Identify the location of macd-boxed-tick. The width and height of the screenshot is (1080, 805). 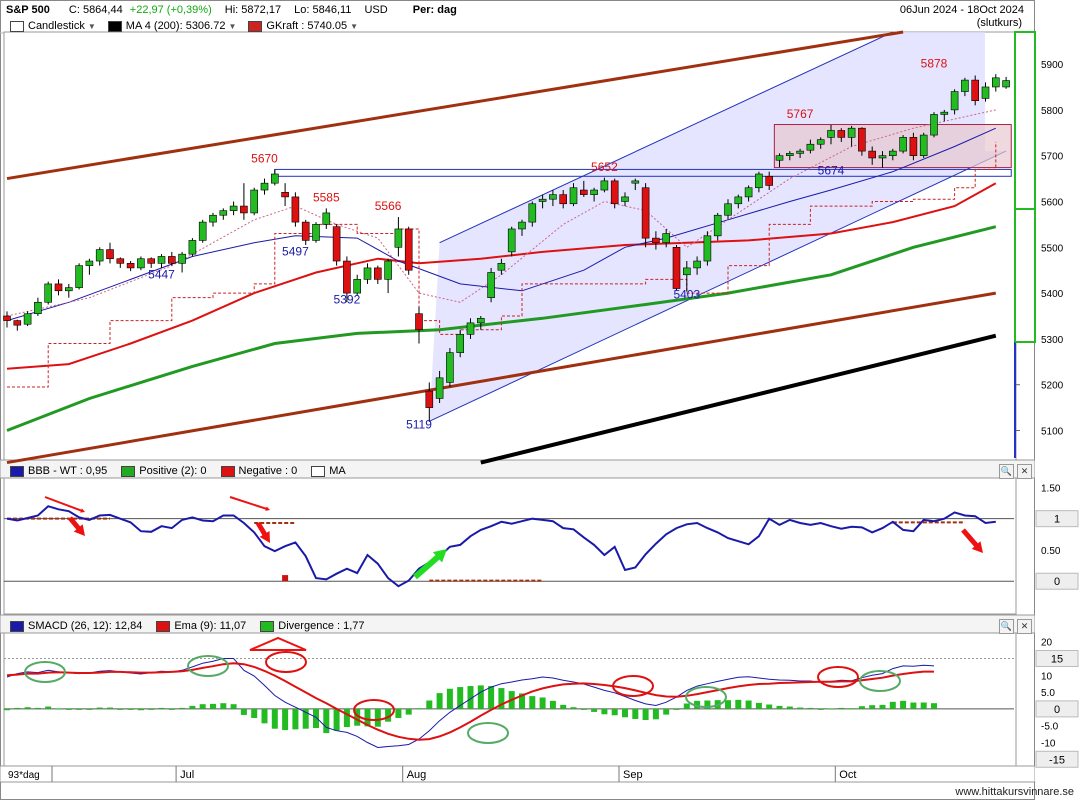
(1057, 759).